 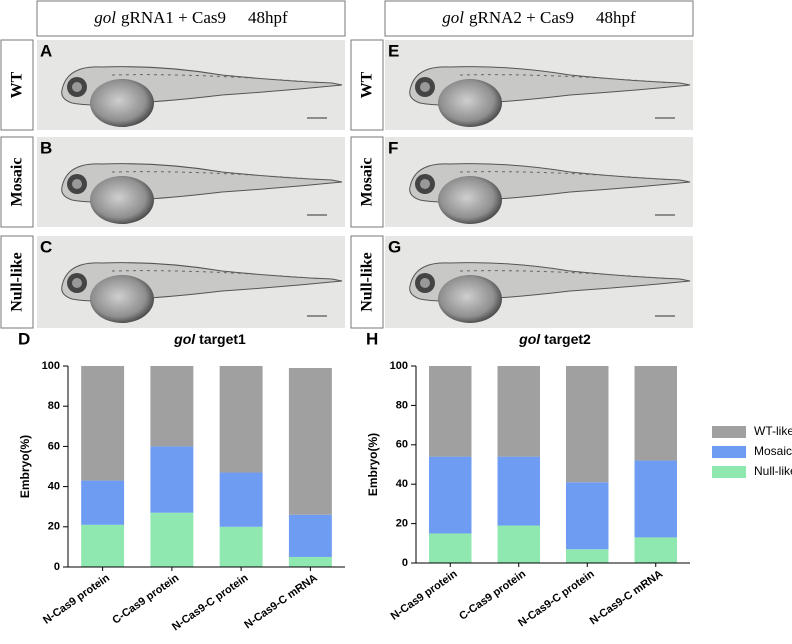 I want to click on panel-letter: C, so click(x=46, y=246).